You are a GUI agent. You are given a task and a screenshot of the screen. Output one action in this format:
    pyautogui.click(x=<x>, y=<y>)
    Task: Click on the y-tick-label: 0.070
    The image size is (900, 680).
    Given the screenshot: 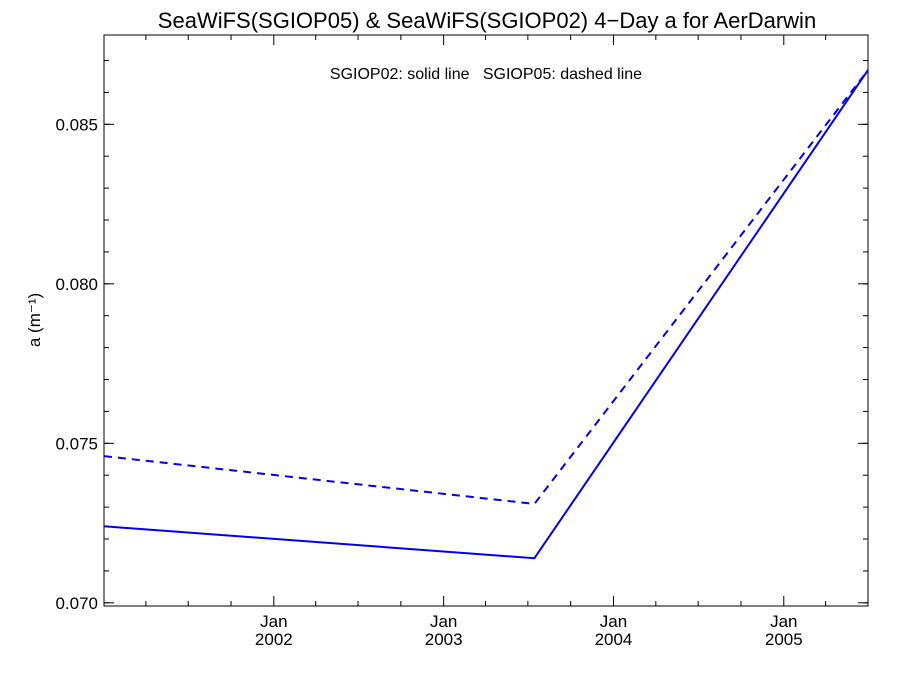 What is the action you would take?
    pyautogui.click(x=76, y=603)
    